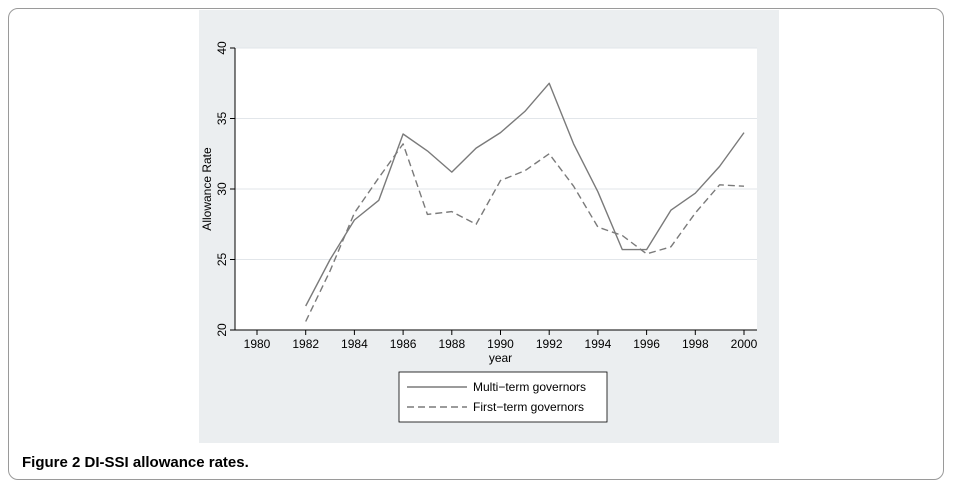  I want to click on x-tick-label: 1998, so click(695, 344).